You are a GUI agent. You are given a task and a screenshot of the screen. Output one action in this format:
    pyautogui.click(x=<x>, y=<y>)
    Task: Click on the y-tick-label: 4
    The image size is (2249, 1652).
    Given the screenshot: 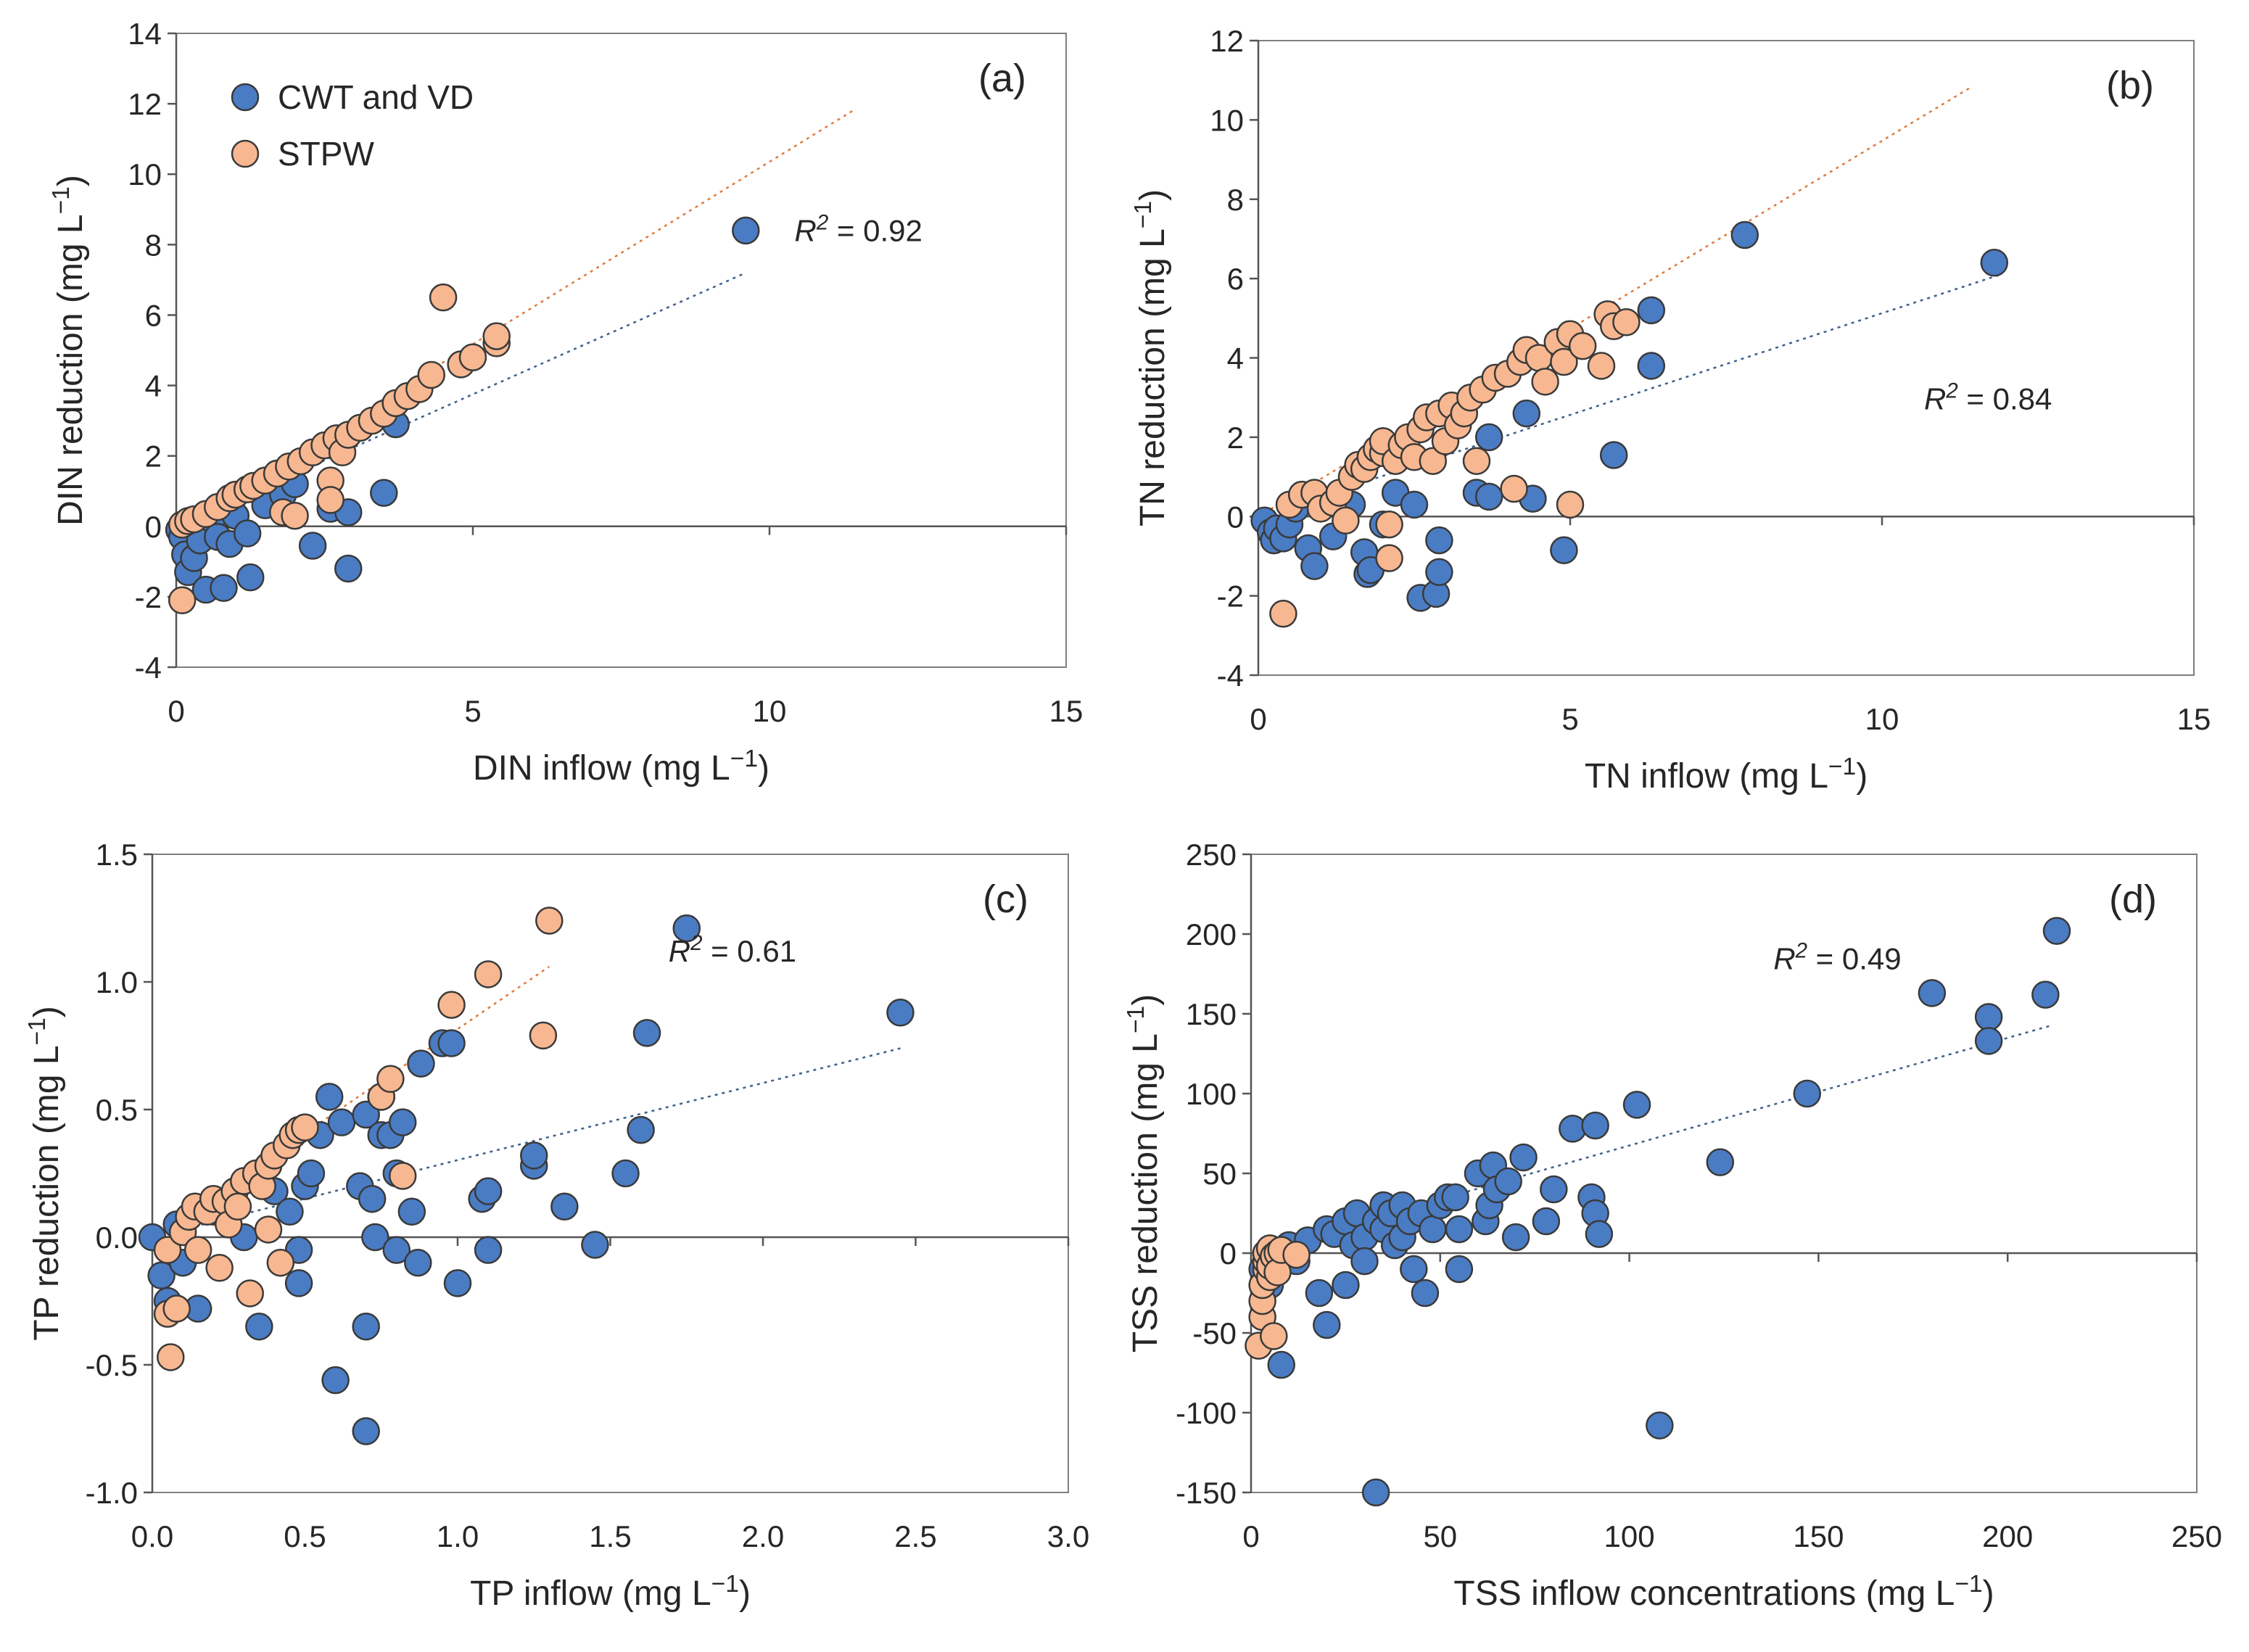 What is the action you would take?
    pyautogui.click(x=153, y=386)
    